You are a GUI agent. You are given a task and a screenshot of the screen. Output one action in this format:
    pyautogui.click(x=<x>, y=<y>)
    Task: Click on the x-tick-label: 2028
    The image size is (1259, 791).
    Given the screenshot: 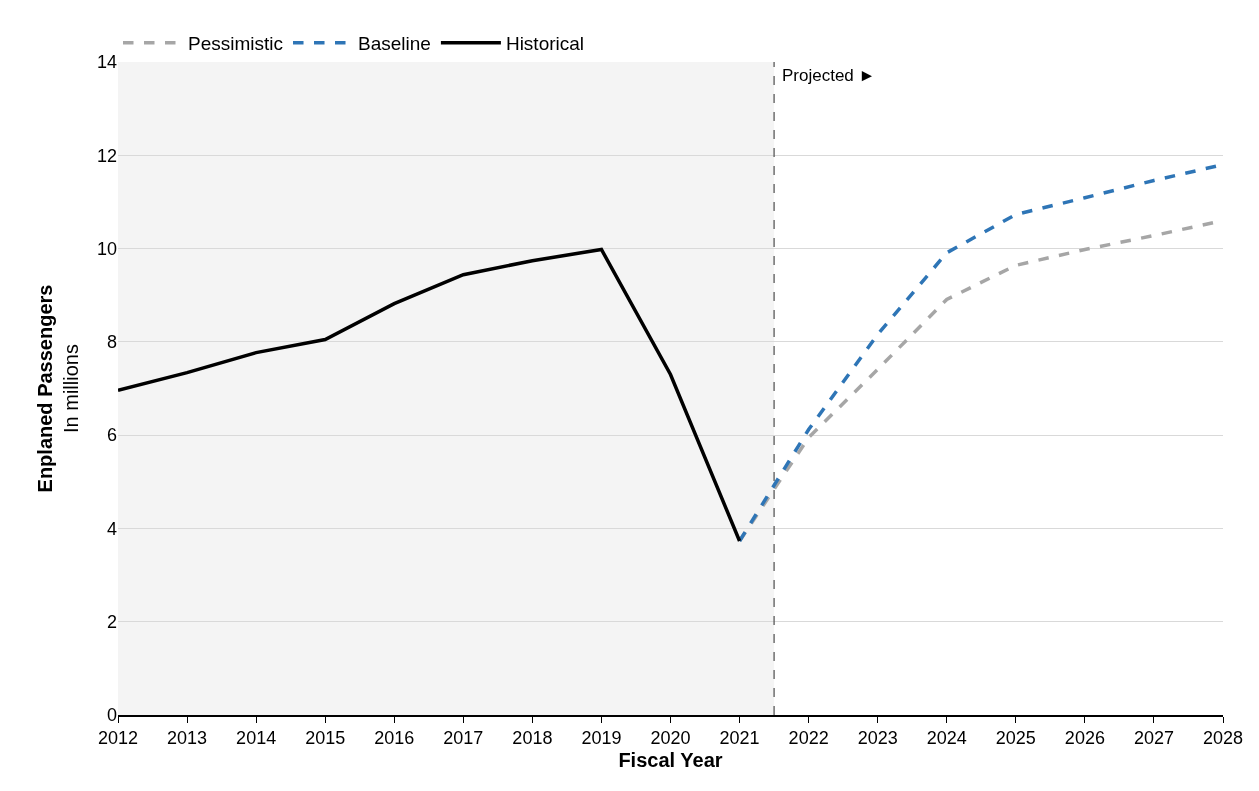 What is the action you would take?
    pyautogui.click(x=1223, y=738)
    